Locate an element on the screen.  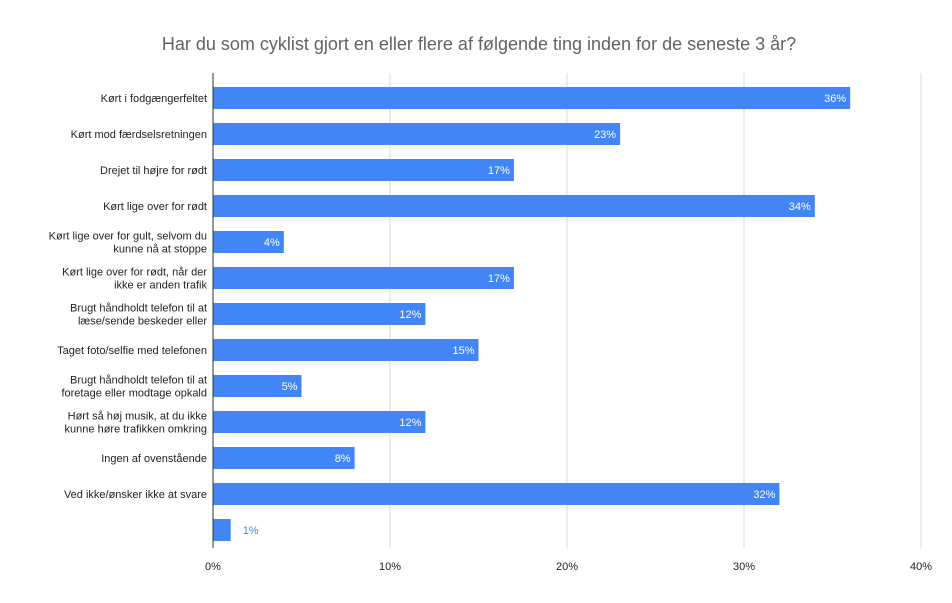
x-tick-label: 20% is located at coordinates (567, 567).